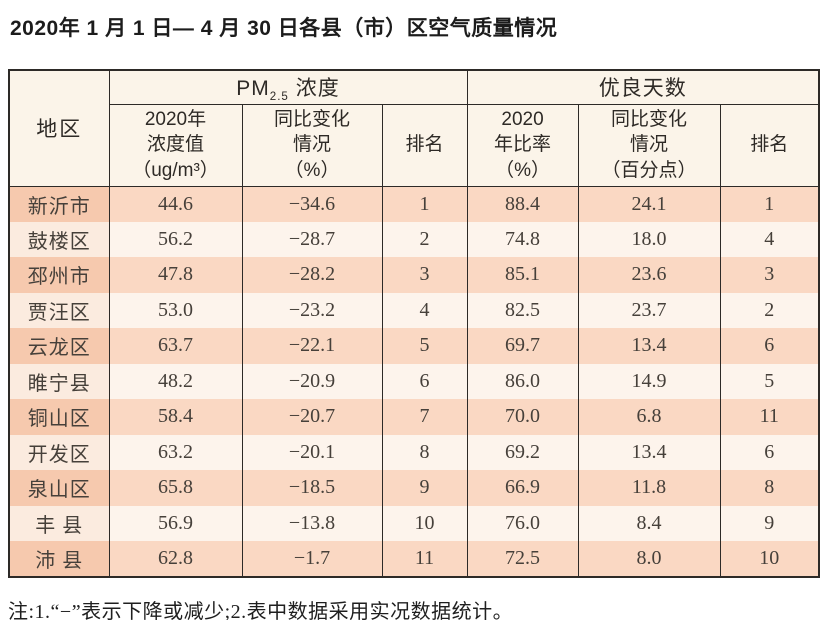  I want to click on header-pm-2020-value: 2020年 浓度值 （ug/m³）, so click(175, 145).